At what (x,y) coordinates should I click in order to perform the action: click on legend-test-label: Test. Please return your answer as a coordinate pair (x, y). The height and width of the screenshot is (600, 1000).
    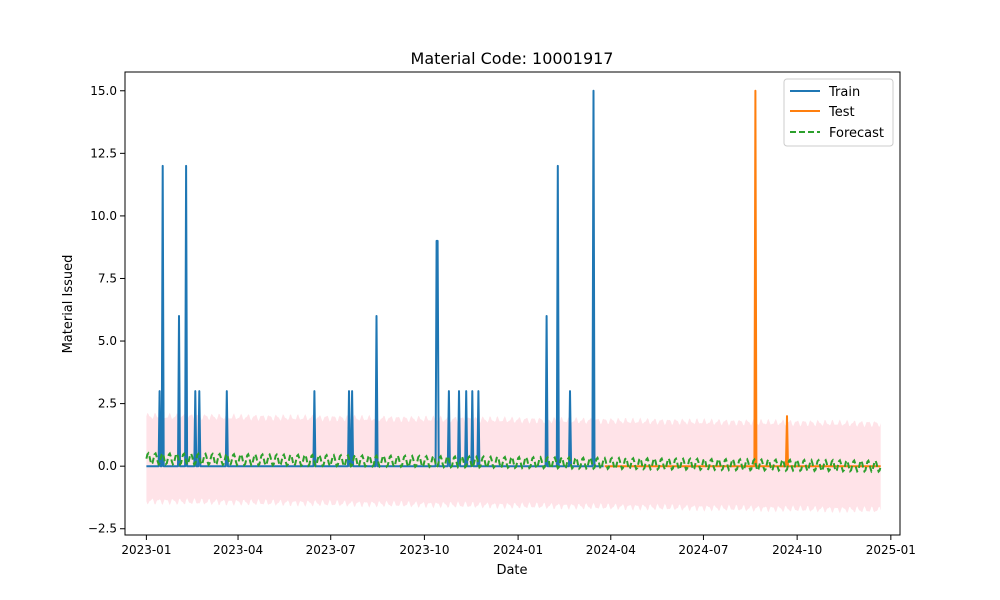
    Looking at the image, I should click on (841, 112).